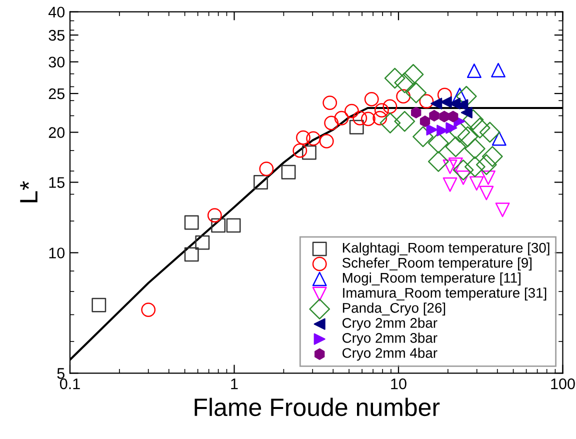 The height and width of the screenshot is (439, 576). I want to click on x-tick-label: 100, so click(563, 384).